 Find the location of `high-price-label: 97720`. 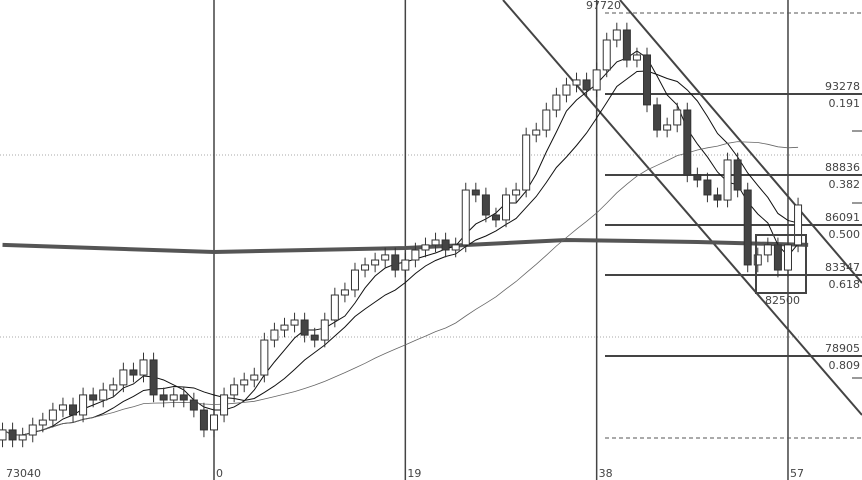

high-price-label: 97720 is located at coordinates (603, 6).